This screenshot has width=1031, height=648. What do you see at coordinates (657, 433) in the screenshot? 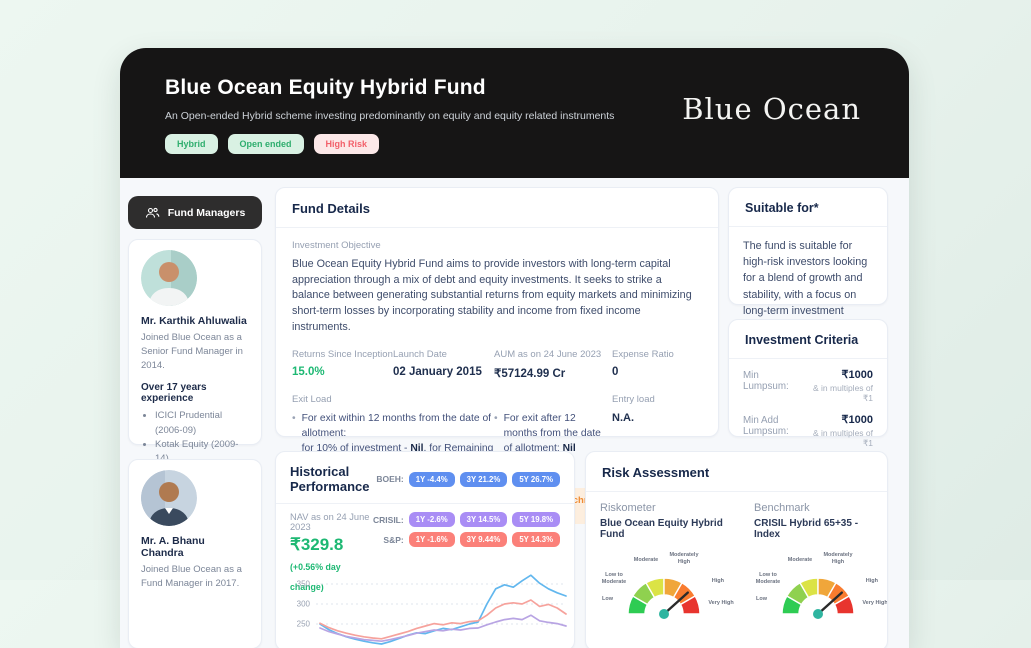
I see `entry-load-block: Entry load N.A.` at bounding box center [657, 433].